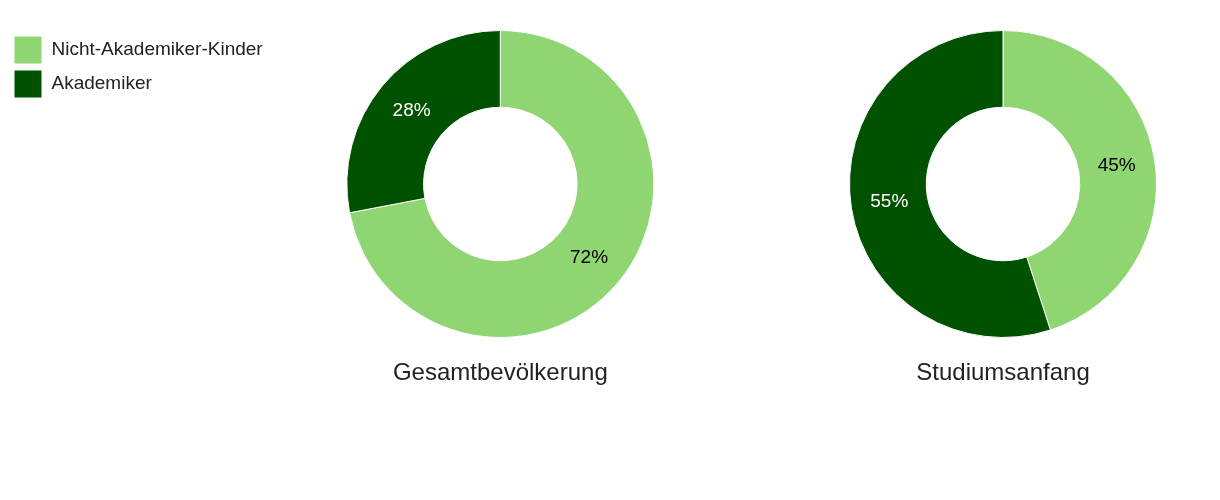 The image size is (1220, 500). What do you see at coordinates (1003, 372) in the screenshot?
I see `text: Studiumsanfang` at bounding box center [1003, 372].